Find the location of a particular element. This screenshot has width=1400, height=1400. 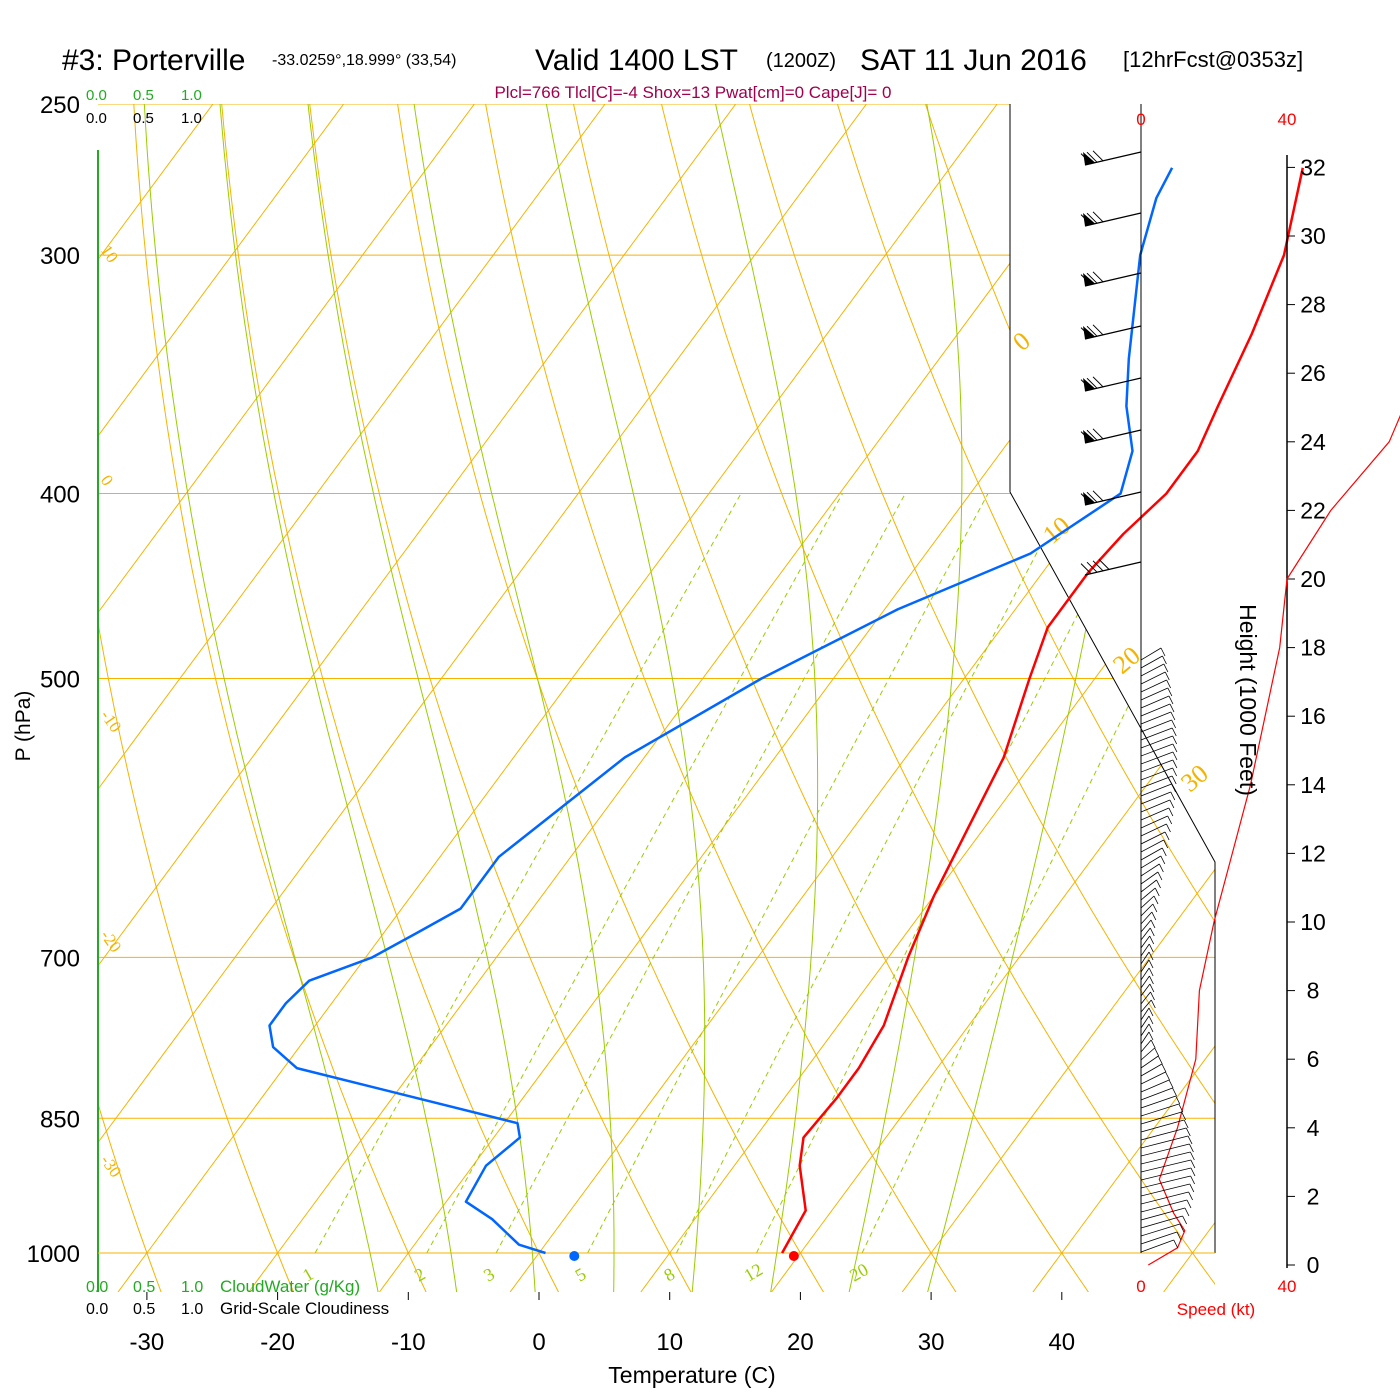

height-tick-label: 12 is located at coordinates (1313, 853).